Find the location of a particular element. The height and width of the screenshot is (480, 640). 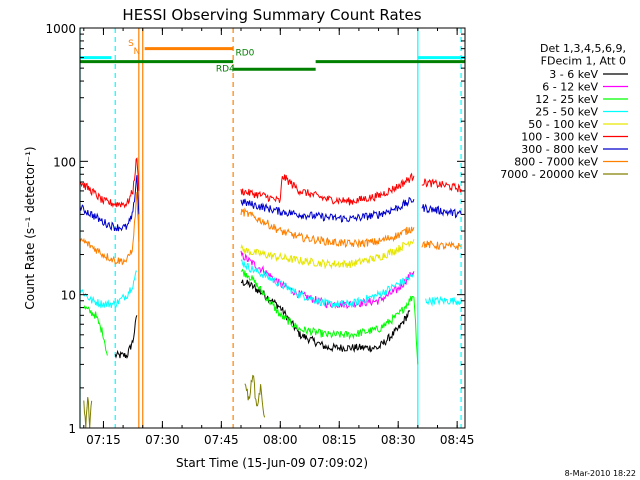

flag-label-rd4: RD4 is located at coordinates (225, 70).